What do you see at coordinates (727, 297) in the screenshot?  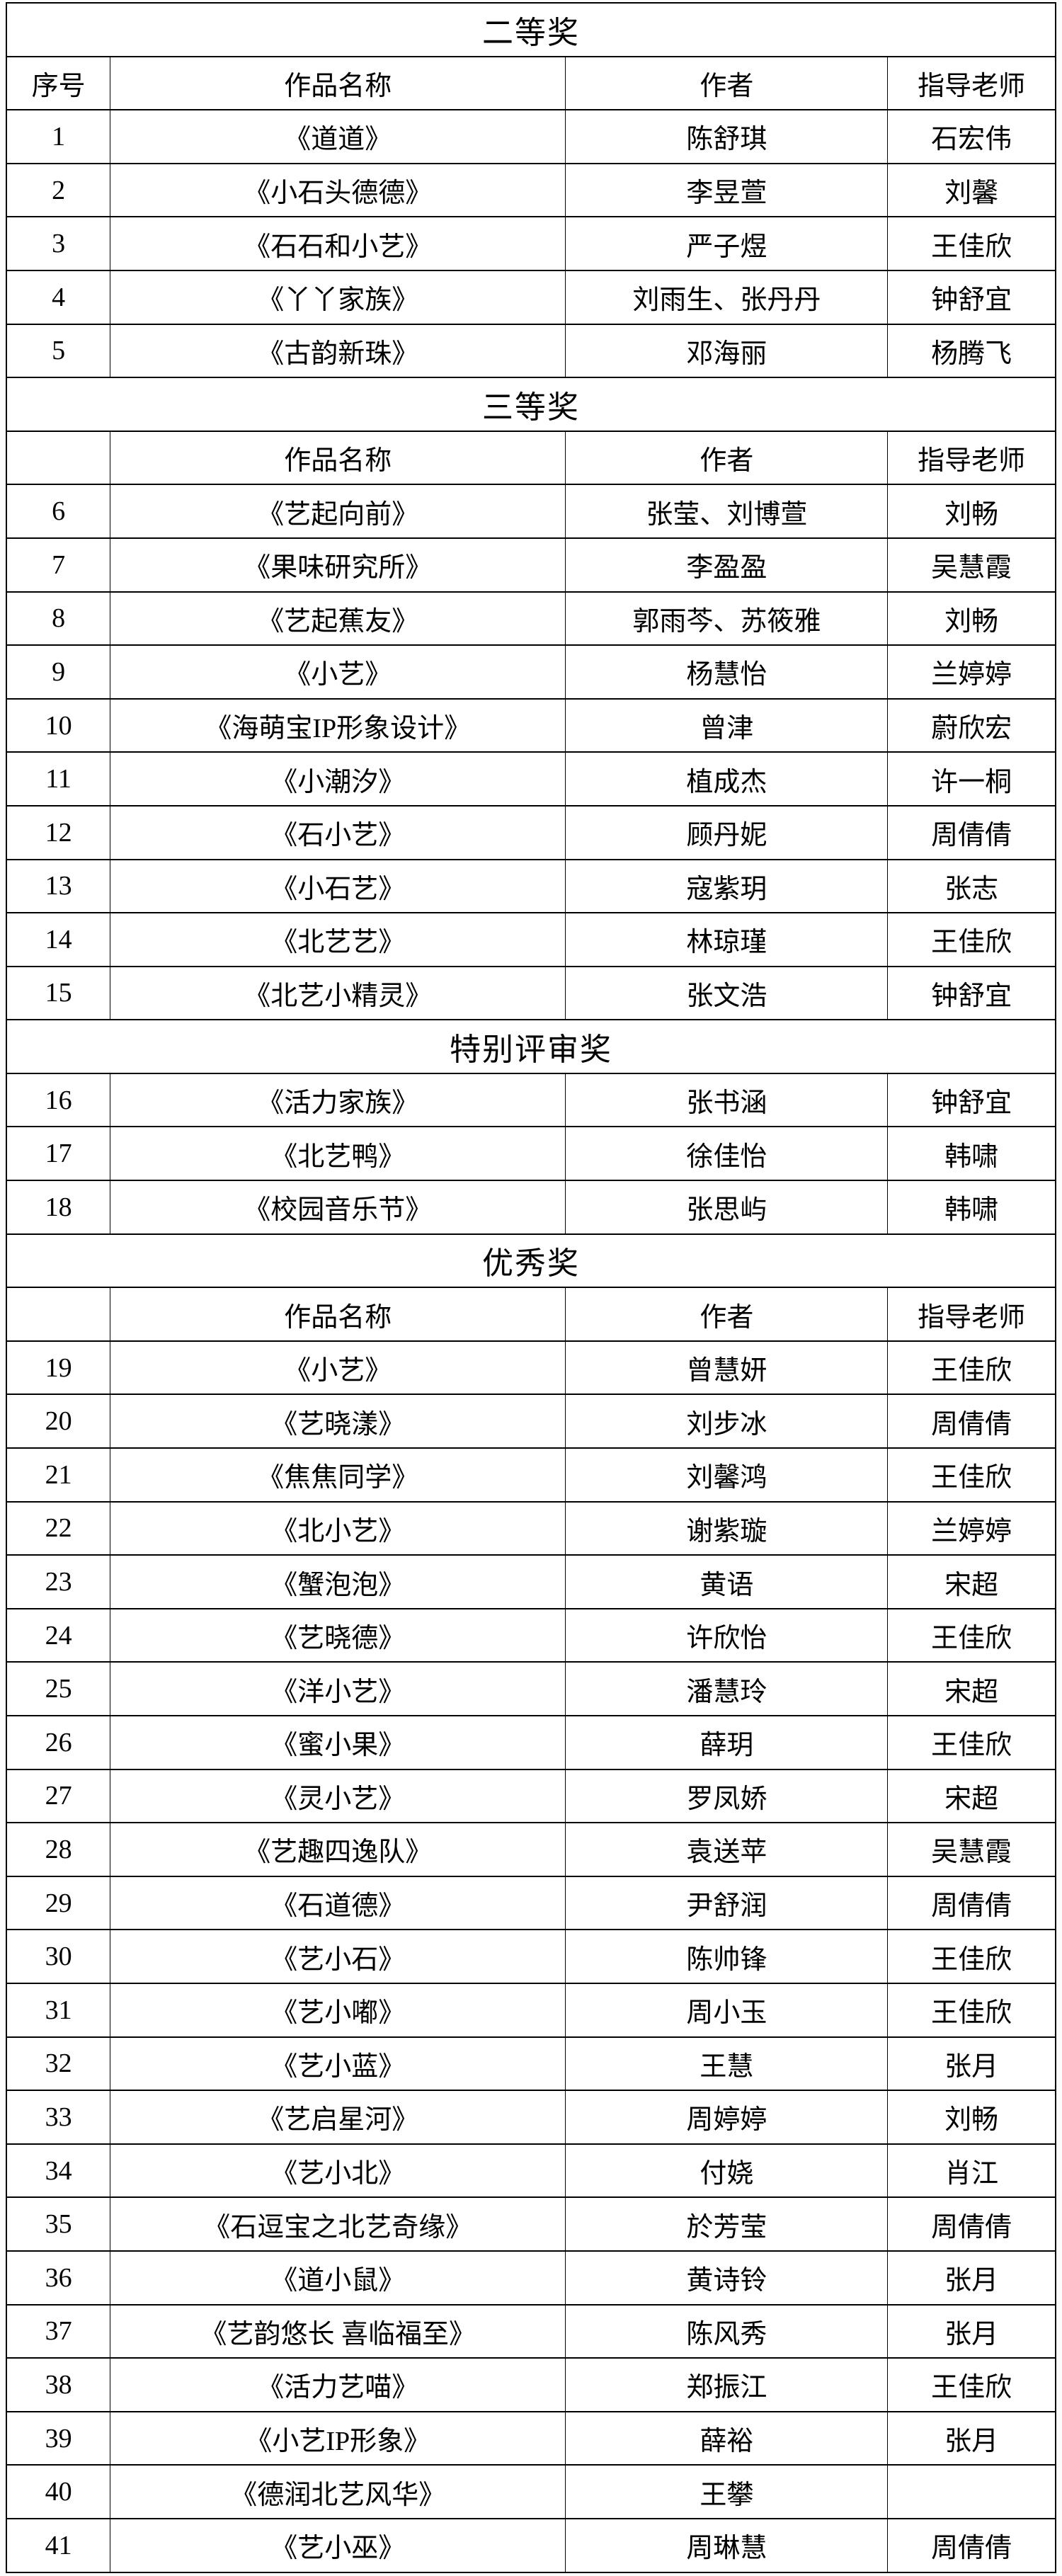 I see `author-cell: 刘雨生、张丹丹` at bounding box center [727, 297].